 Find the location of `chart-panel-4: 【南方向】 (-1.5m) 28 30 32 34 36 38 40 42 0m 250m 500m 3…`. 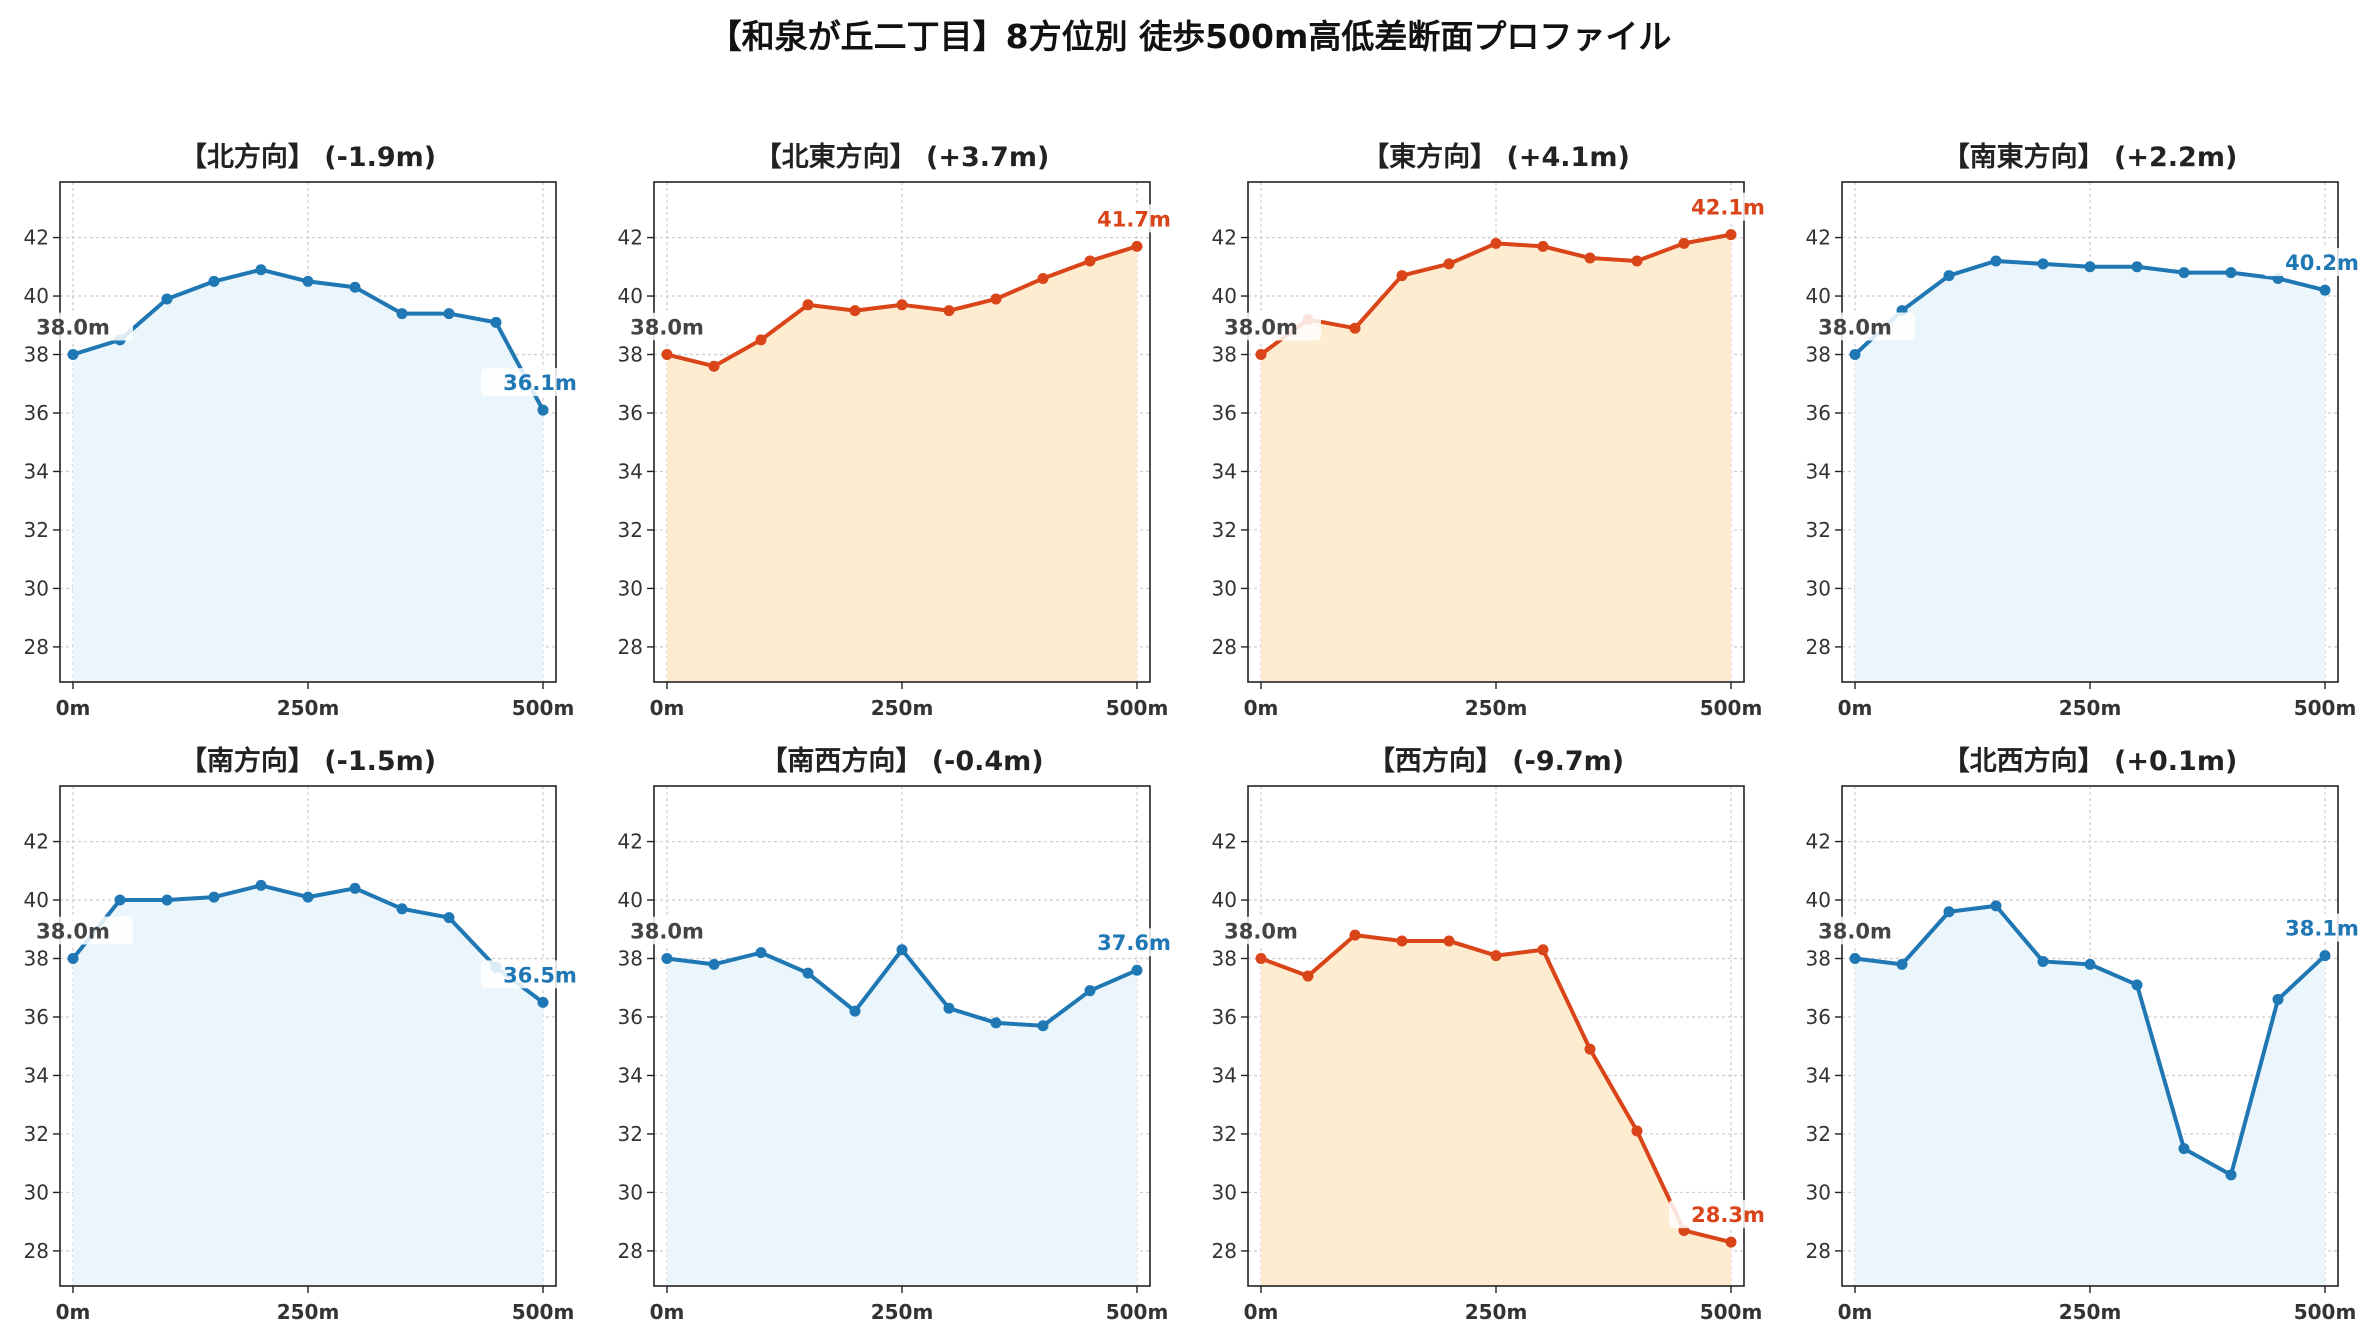

chart-panel-4: 【南方向】 (-1.5m) 28 30 32 34 36 38 40 42 0m 250m 500m 3… is located at coordinates (300, 1034).